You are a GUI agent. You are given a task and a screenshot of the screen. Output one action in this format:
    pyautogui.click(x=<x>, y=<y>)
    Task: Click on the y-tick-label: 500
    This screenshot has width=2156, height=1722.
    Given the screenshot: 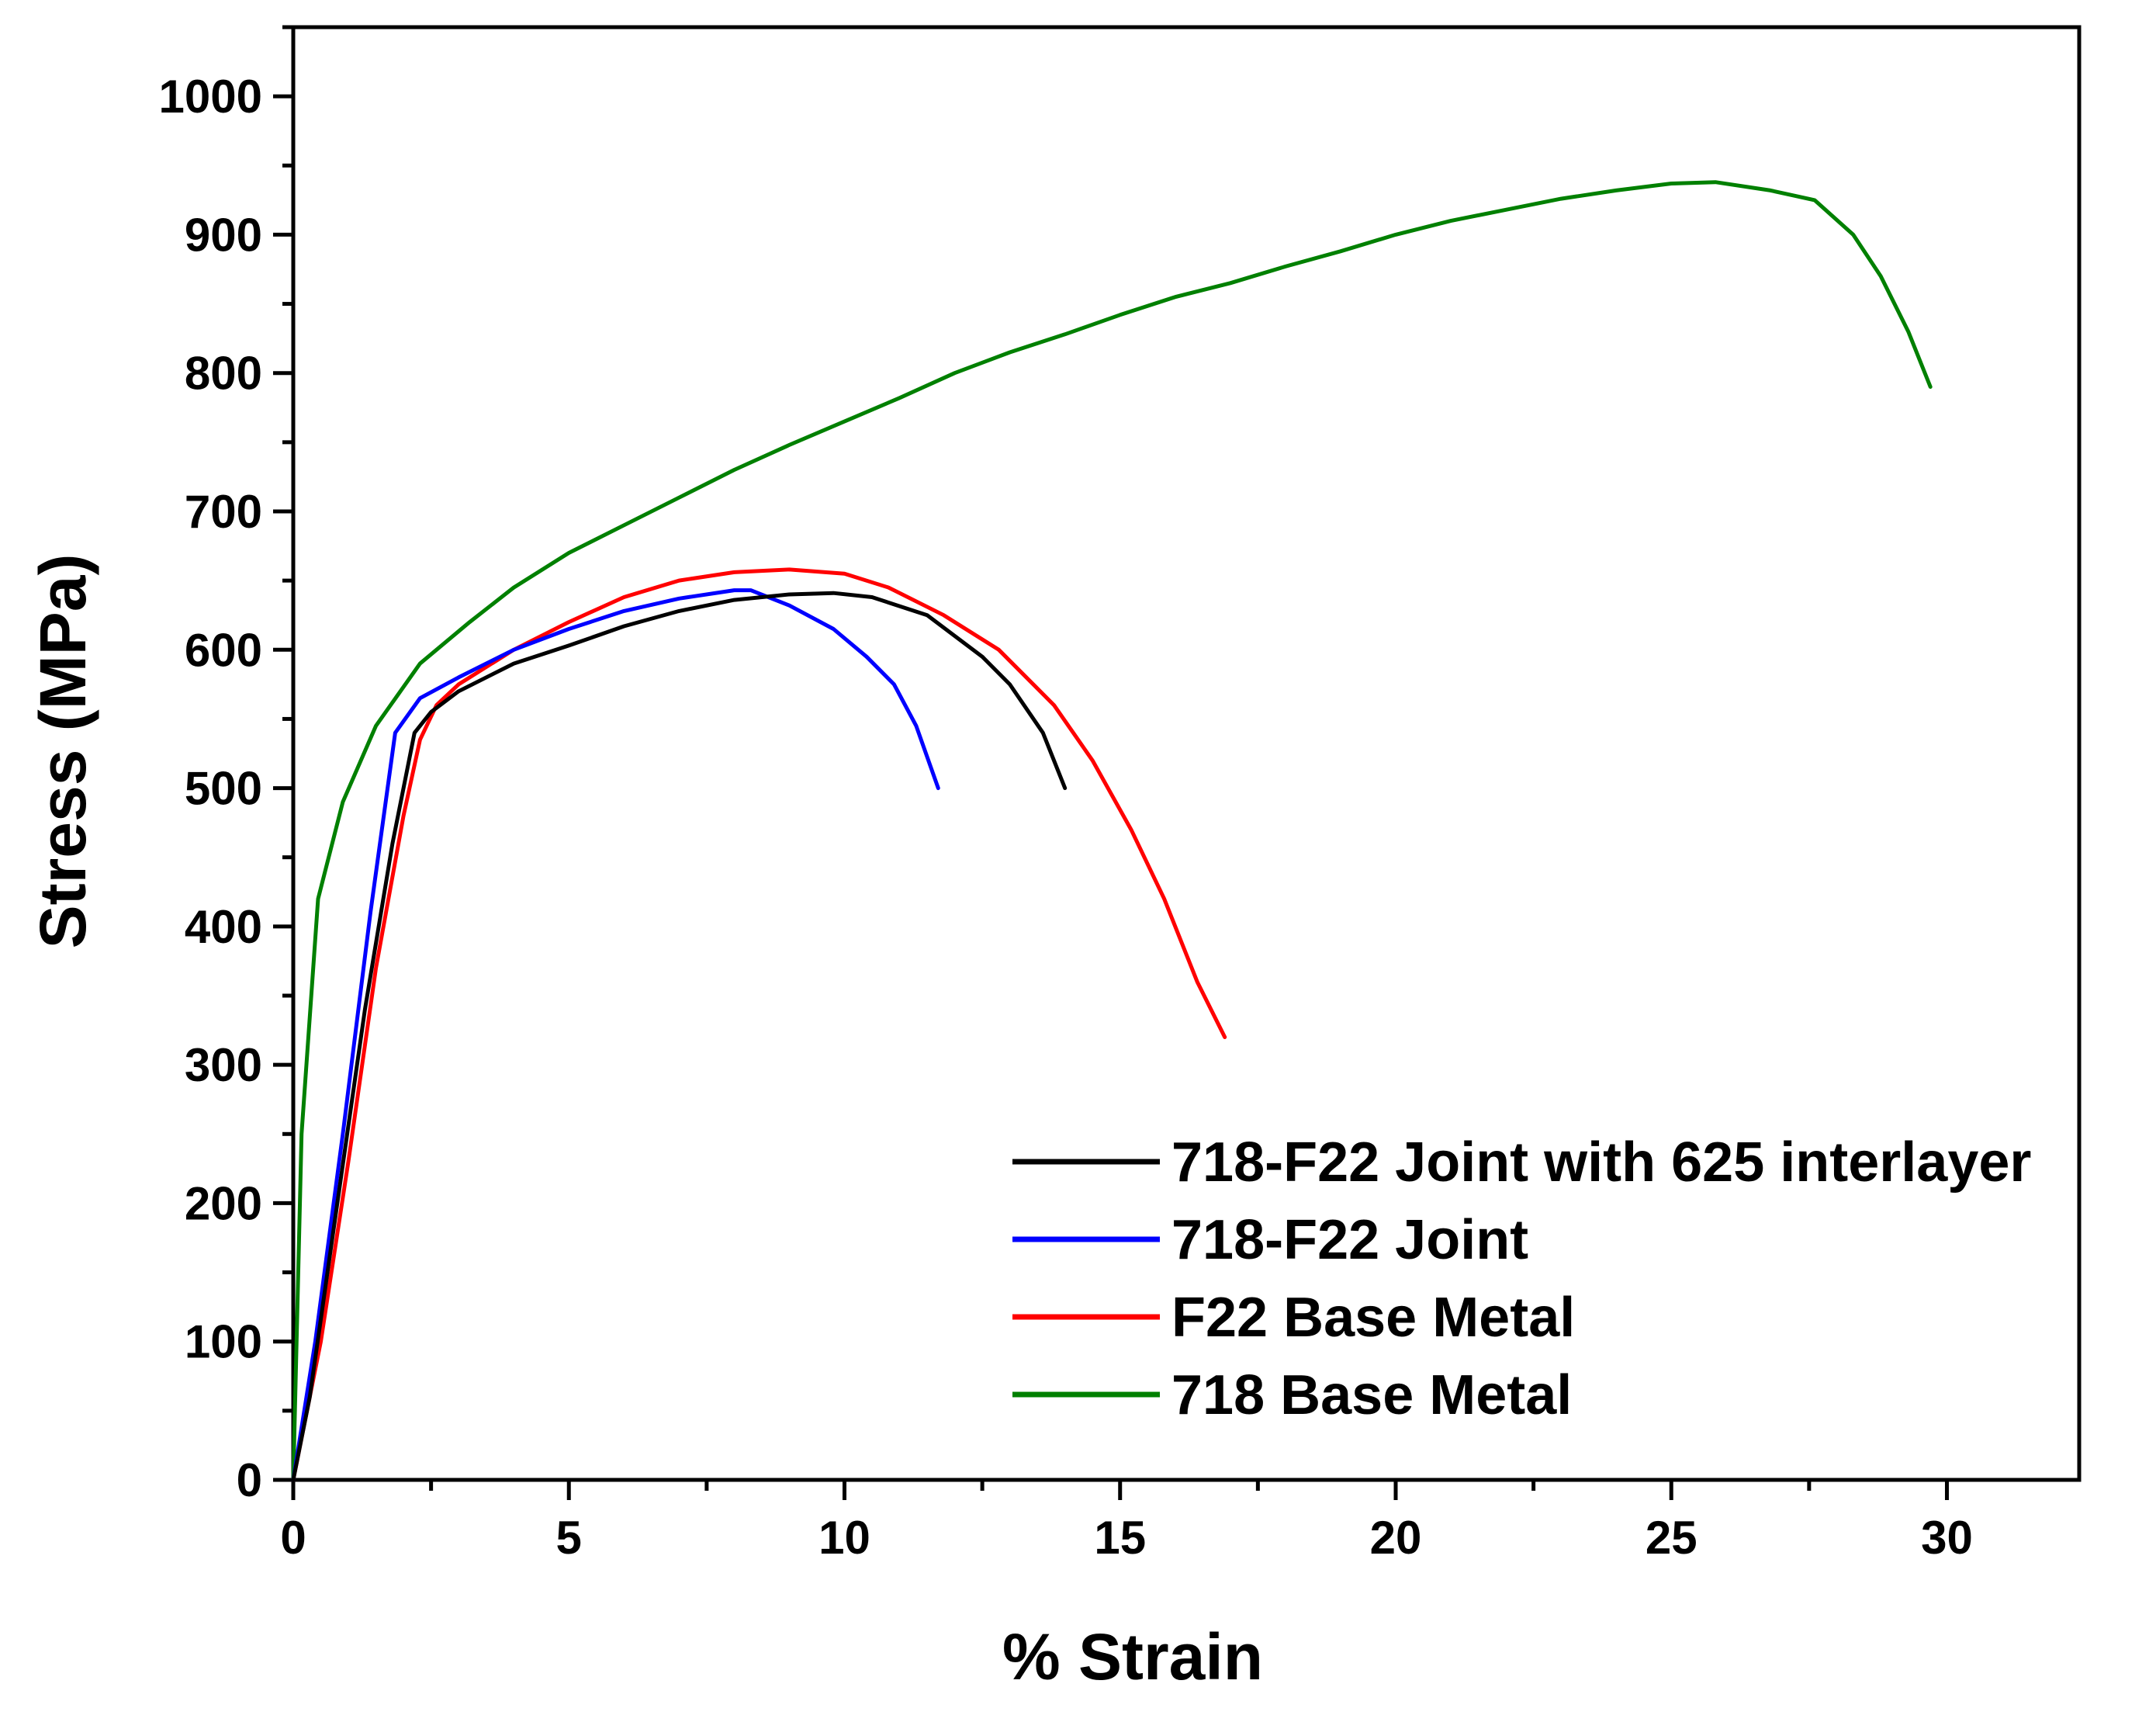 What is the action you would take?
    pyautogui.click(x=223, y=789)
    